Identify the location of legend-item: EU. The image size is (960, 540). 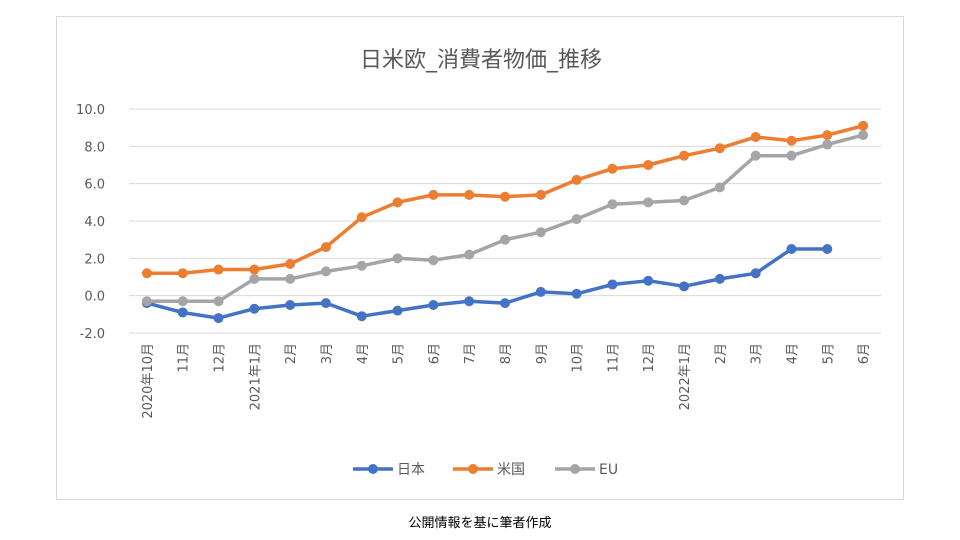
(586, 470).